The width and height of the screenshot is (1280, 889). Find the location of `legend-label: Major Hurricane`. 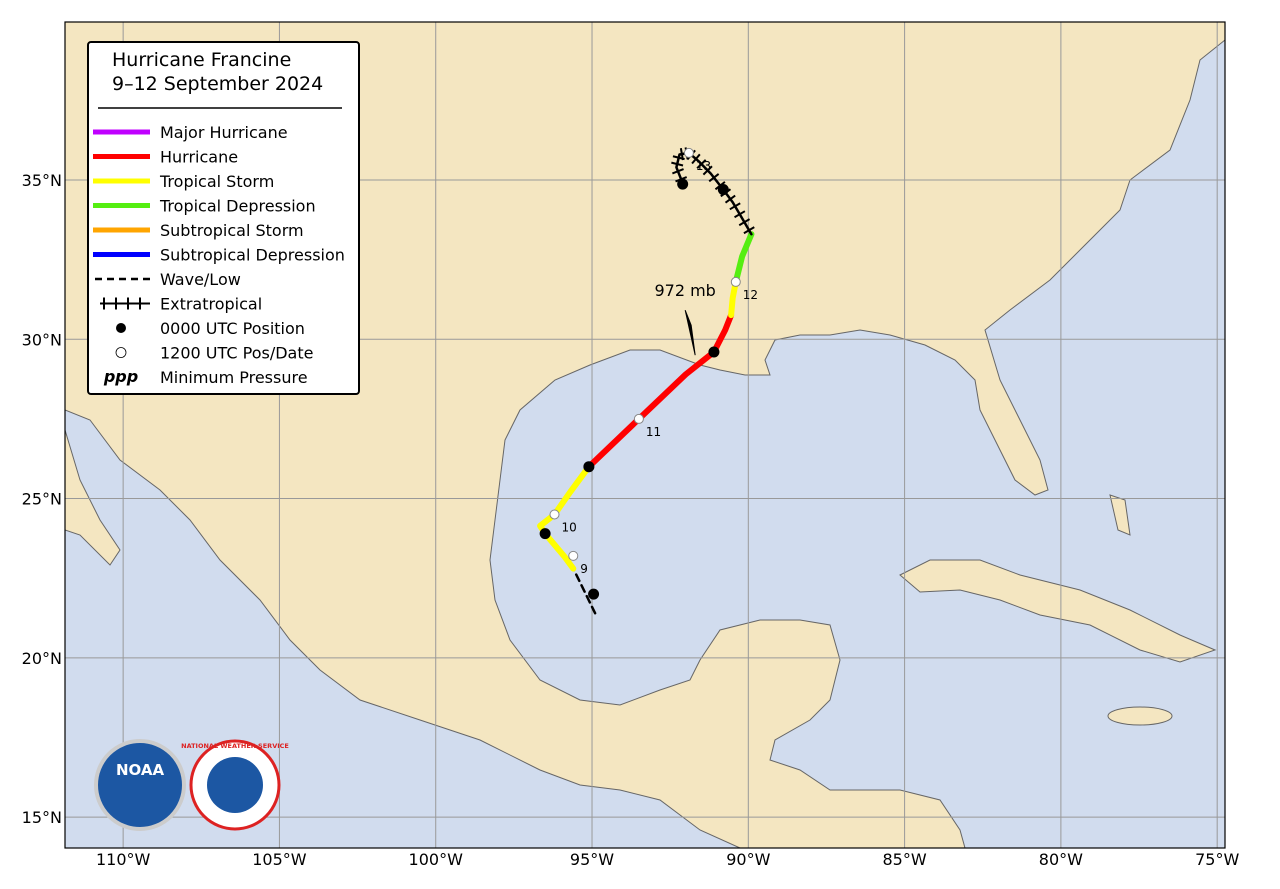

legend-label: Major Hurricane is located at coordinates (224, 132).